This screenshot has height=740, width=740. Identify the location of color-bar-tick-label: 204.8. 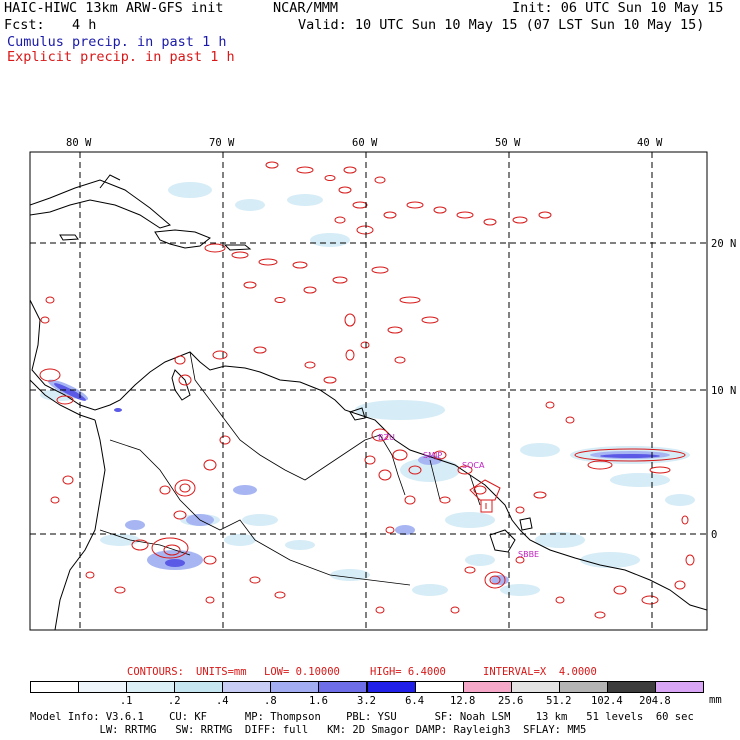
(655, 701).